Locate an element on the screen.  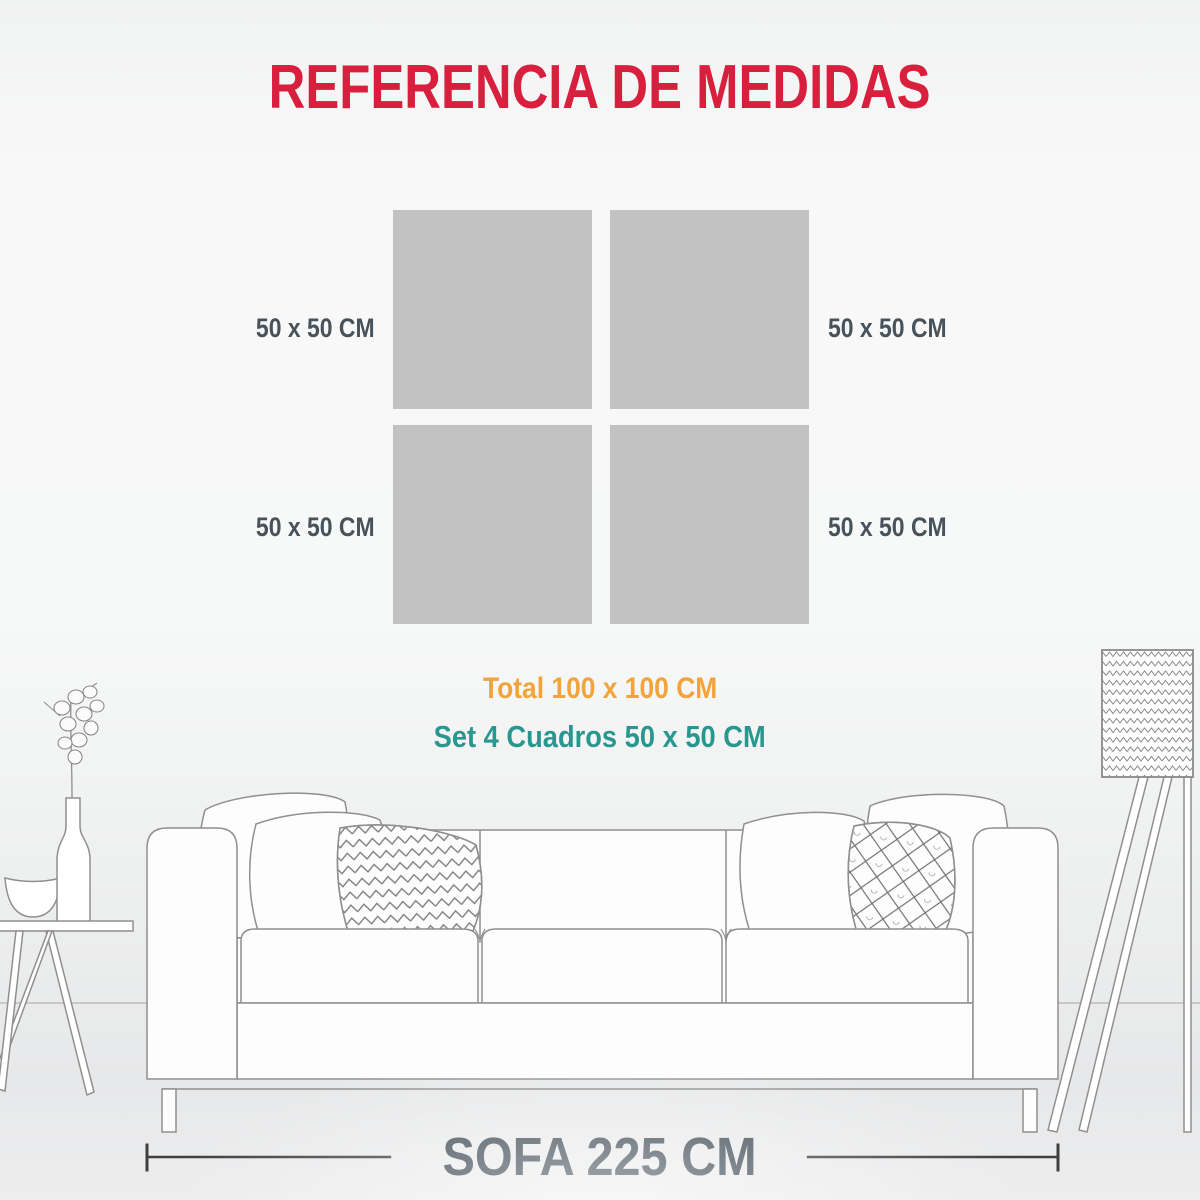
canvas-panel-top-left is located at coordinates (492, 309).